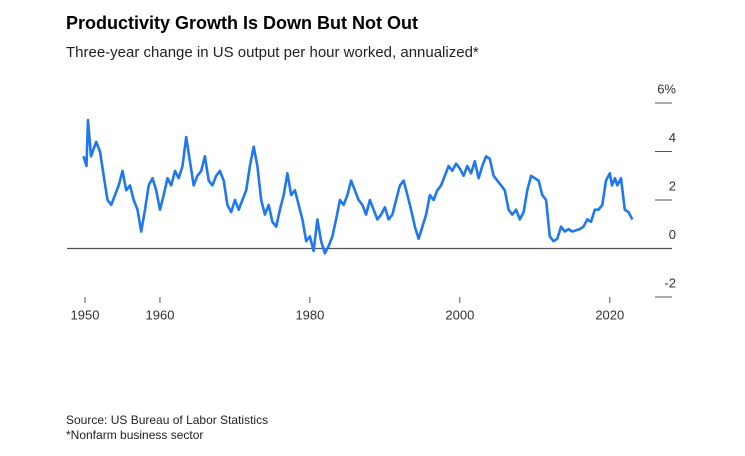 The image size is (745, 456). I want to click on y-tick-label: 4, so click(672, 137).